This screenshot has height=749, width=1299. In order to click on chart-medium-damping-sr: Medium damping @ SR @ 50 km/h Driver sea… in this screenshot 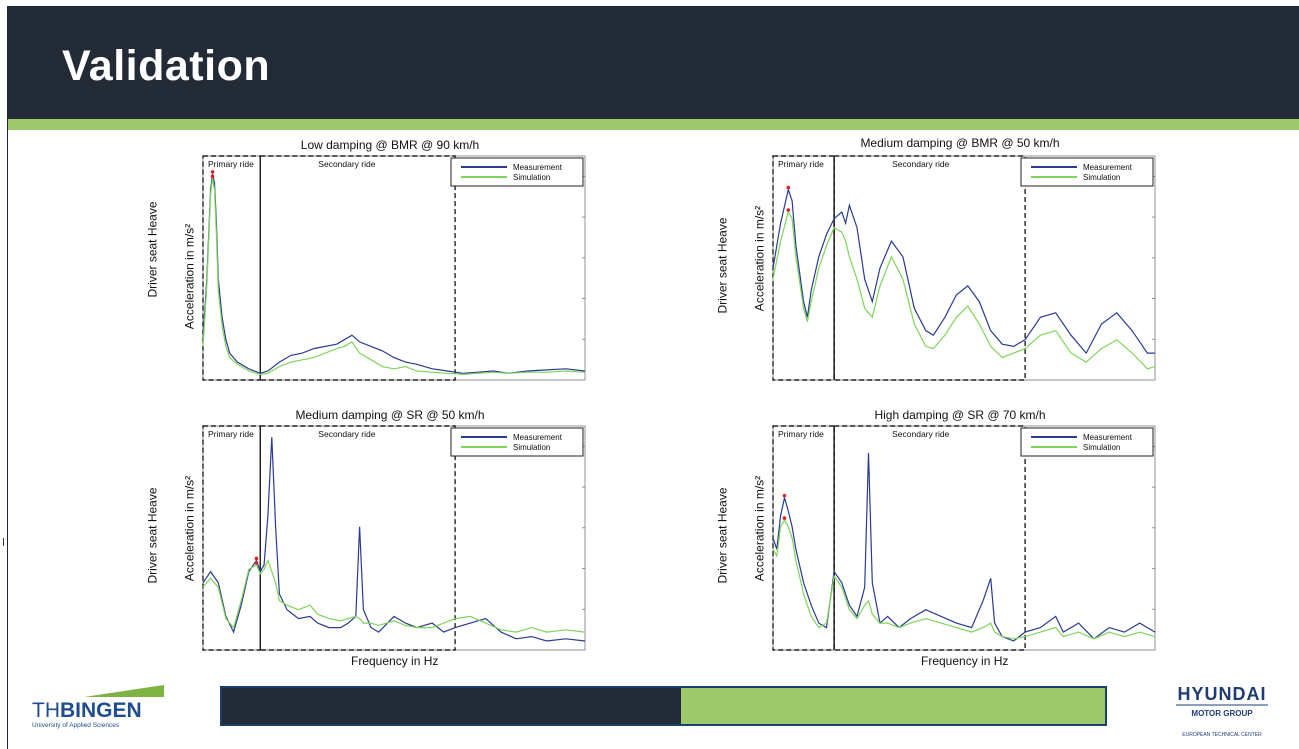, I will do `click(370, 539)`.